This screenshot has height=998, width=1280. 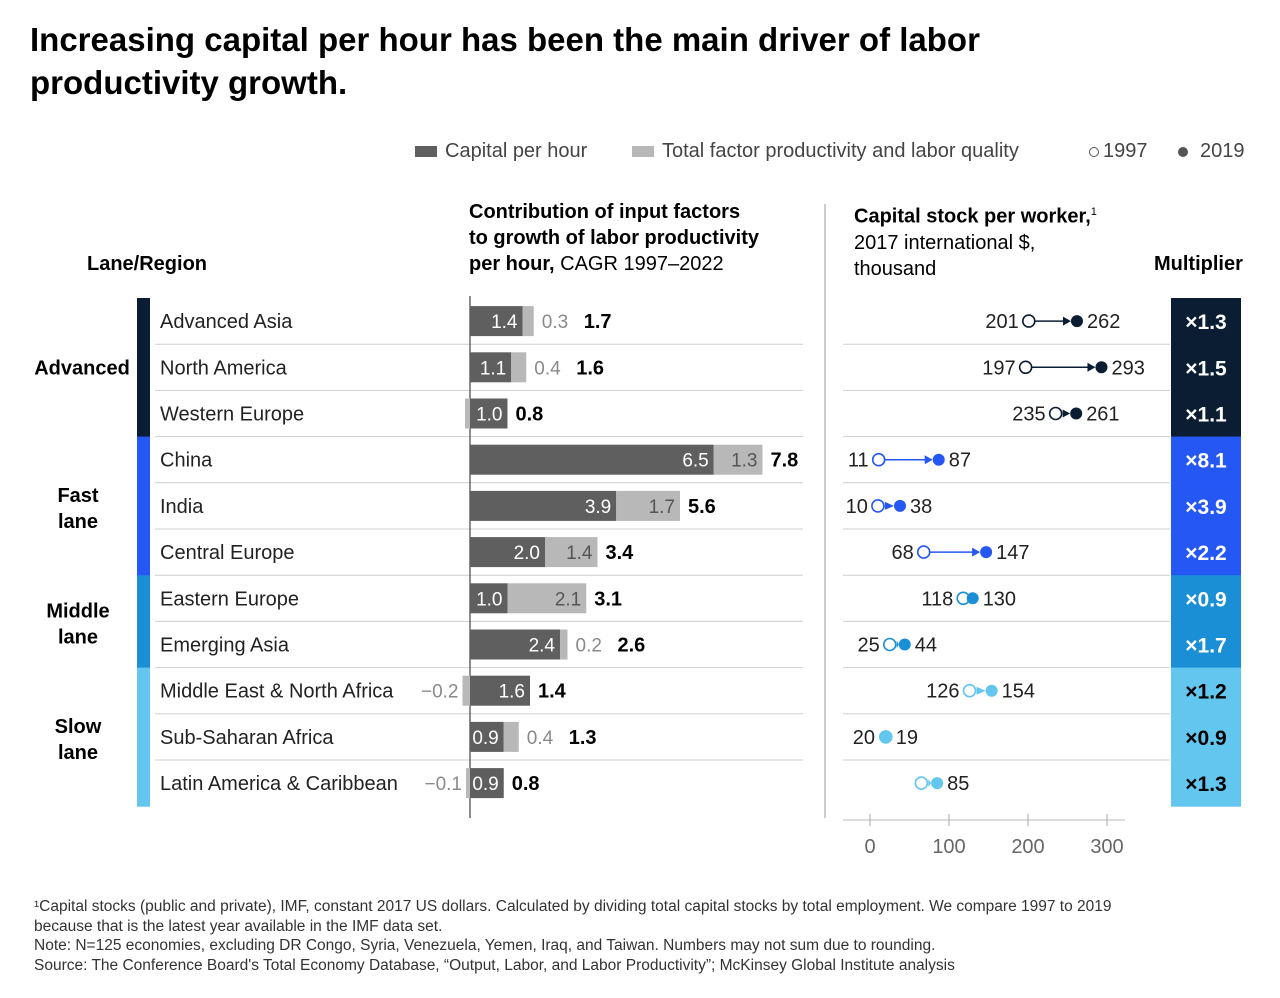 I want to click on bar-tfp-label: 0.3, so click(x=555, y=322).